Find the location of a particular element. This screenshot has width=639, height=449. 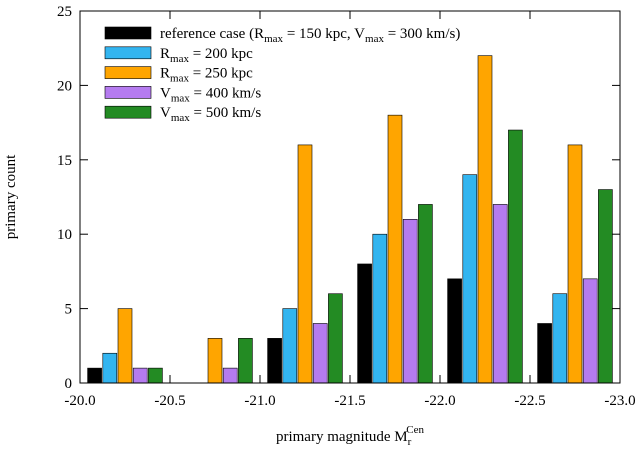

y-tick-label: 0 is located at coordinates (69, 384).